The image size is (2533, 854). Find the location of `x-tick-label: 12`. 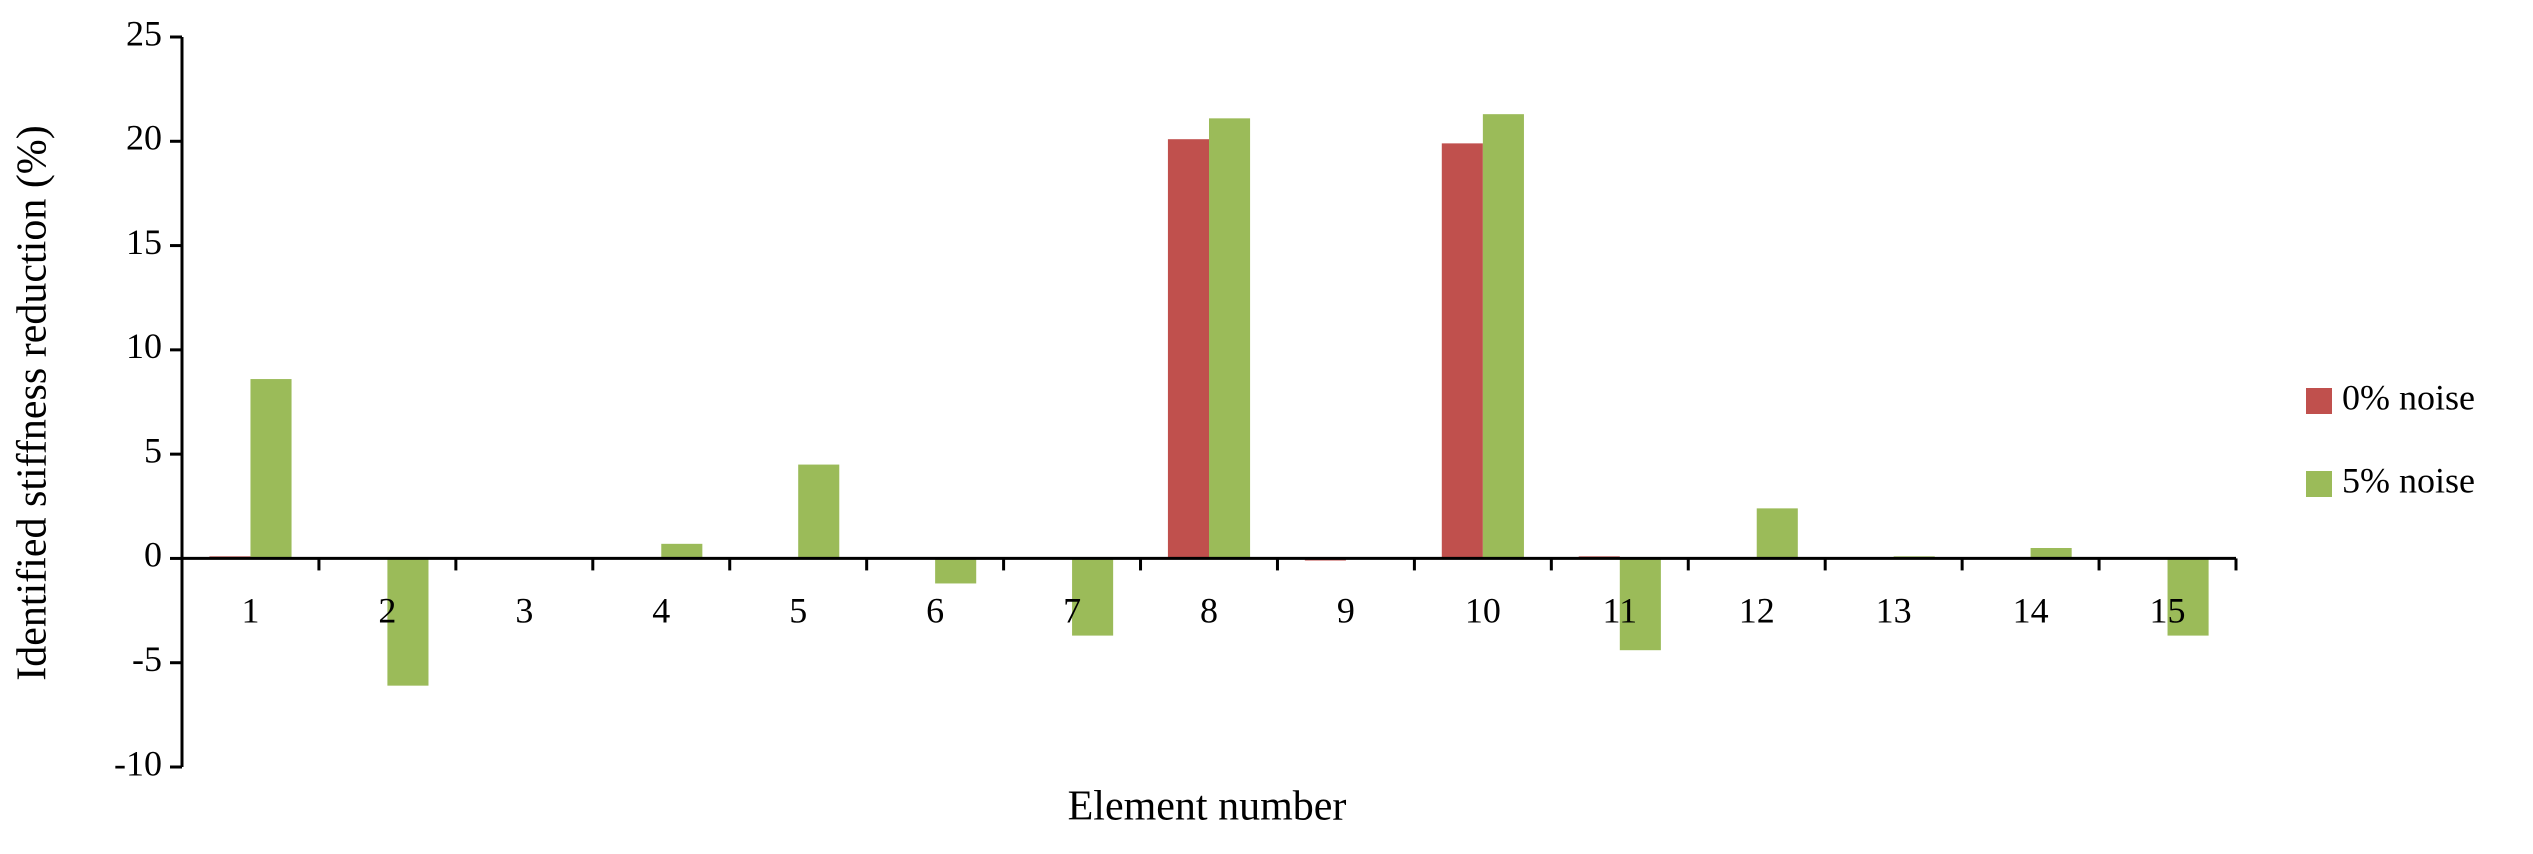

x-tick-label: 12 is located at coordinates (1757, 611).